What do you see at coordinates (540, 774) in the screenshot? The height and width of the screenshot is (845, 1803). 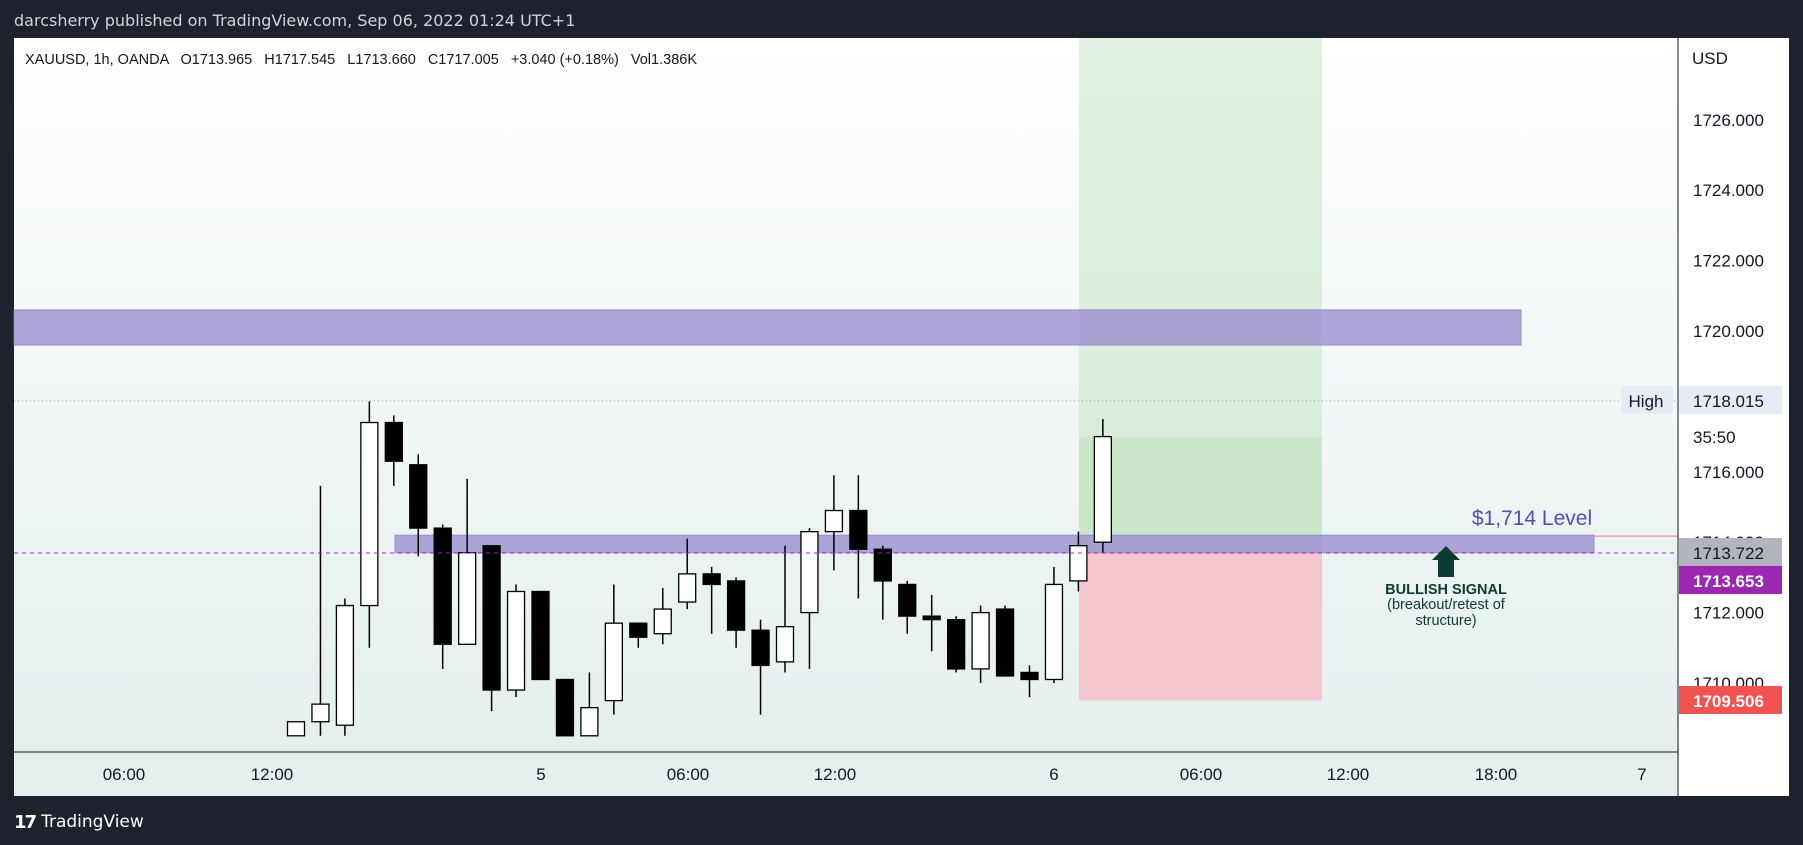 I see `time-tick-label: 5` at bounding box center [540, 774].